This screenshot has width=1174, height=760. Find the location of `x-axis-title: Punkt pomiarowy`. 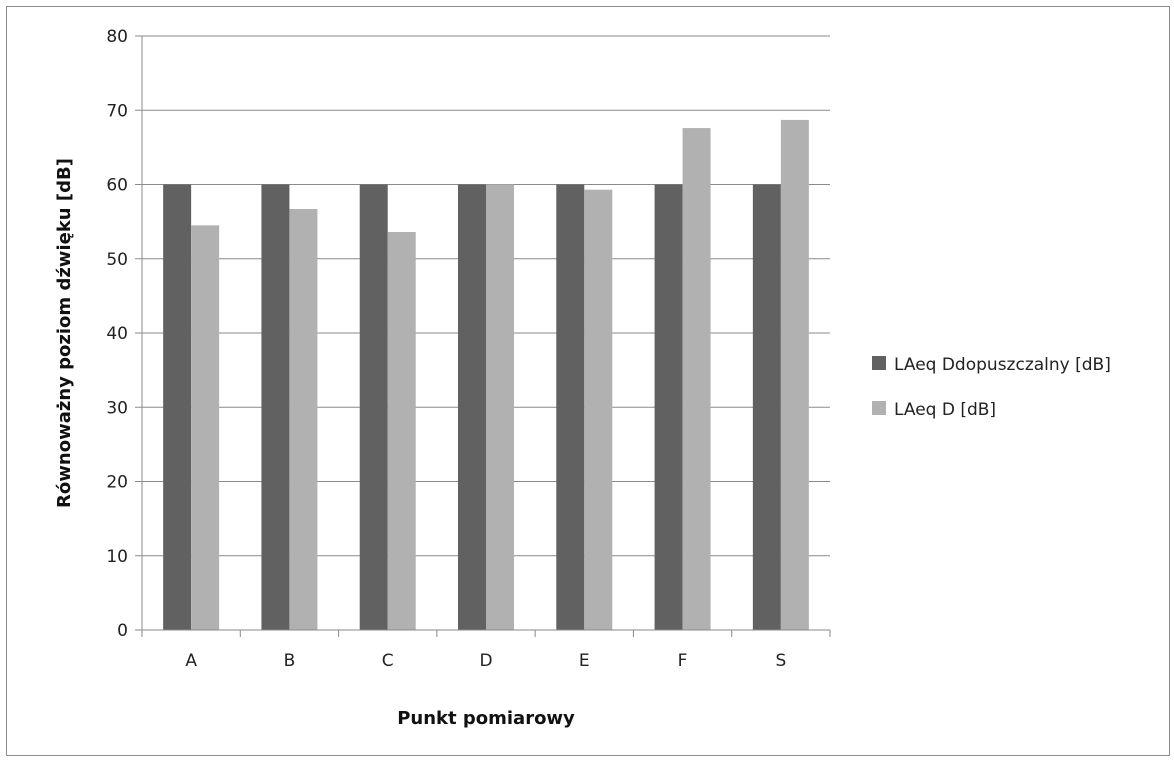

x-axis-title: Punkt pomiarowy is located at coordinates (486, 718).